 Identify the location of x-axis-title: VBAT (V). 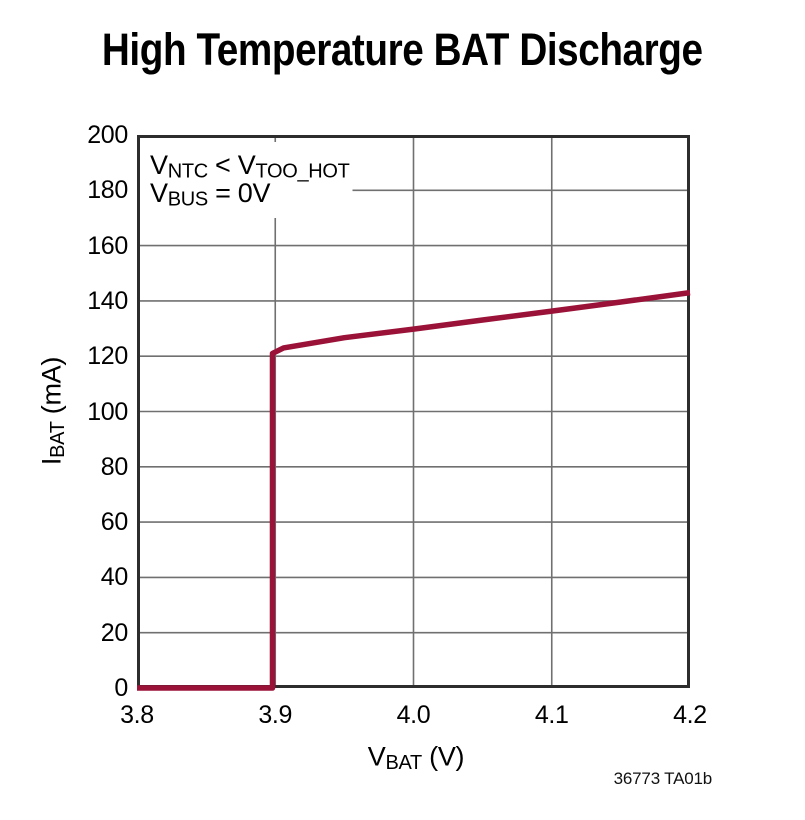
(416, 758).